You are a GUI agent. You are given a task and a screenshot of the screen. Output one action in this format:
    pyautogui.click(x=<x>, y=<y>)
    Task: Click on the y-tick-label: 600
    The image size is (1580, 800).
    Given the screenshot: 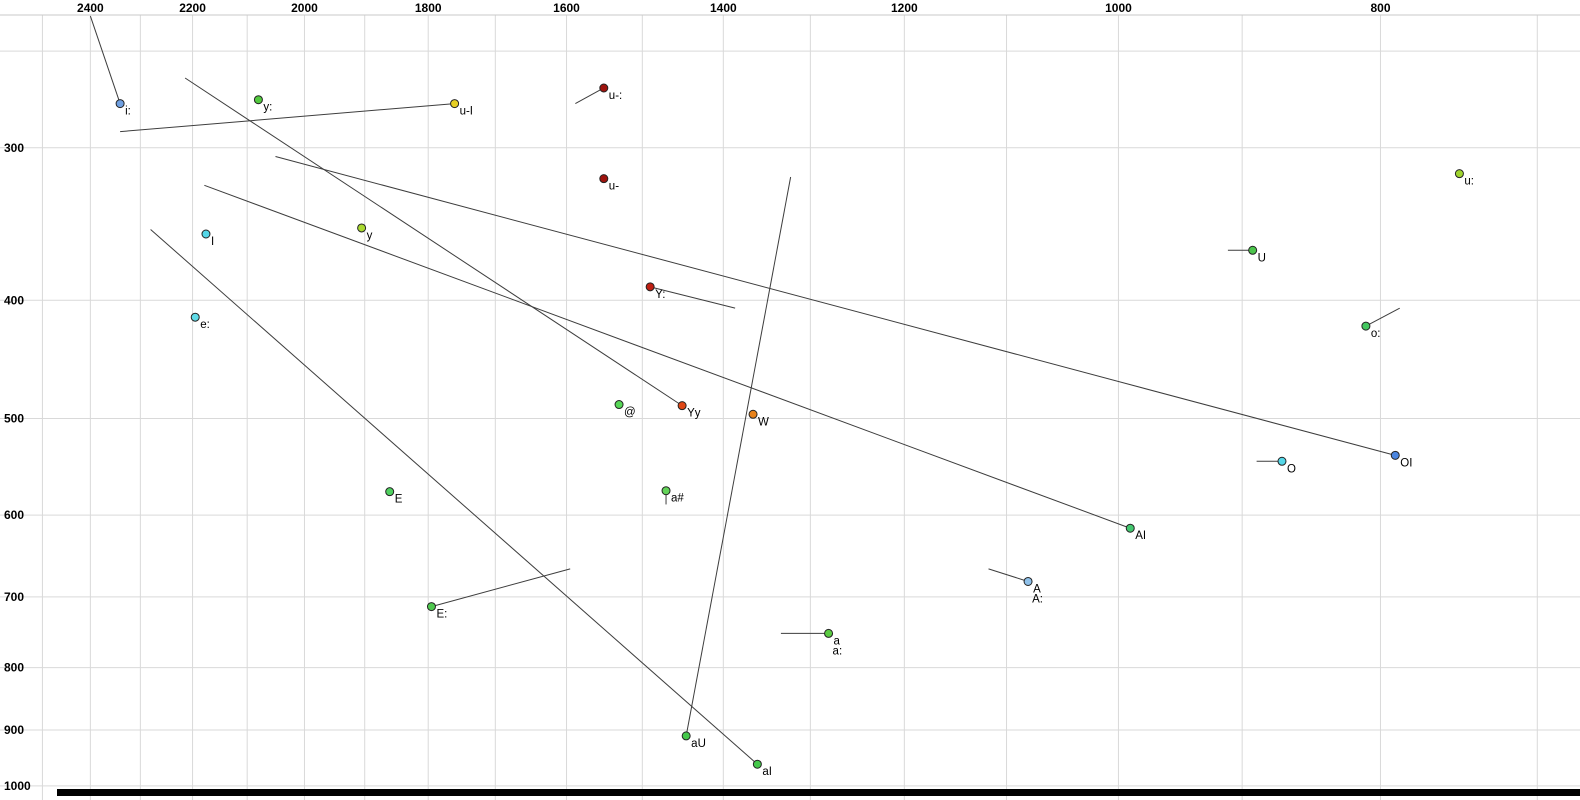 What is the action you would take?
    pyautogui.click(x=14, y=515)
    